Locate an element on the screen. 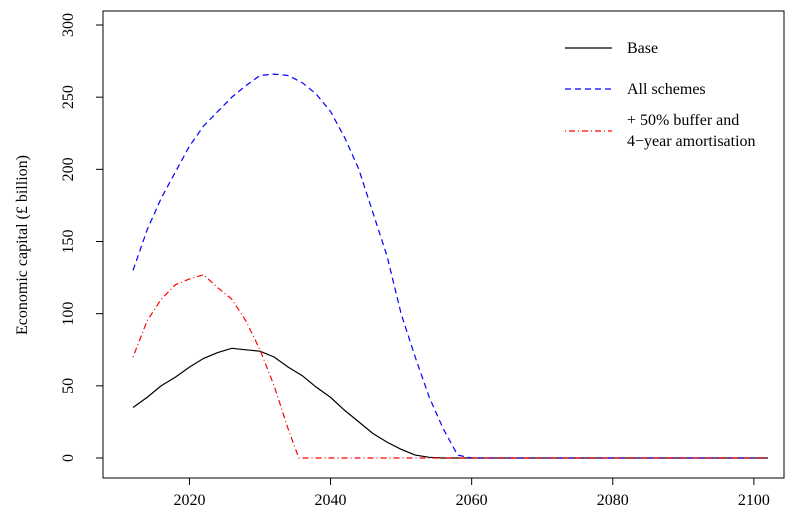 The image size is (806, 524). y-tick-label: 50 is located at coordinates (68, 386).